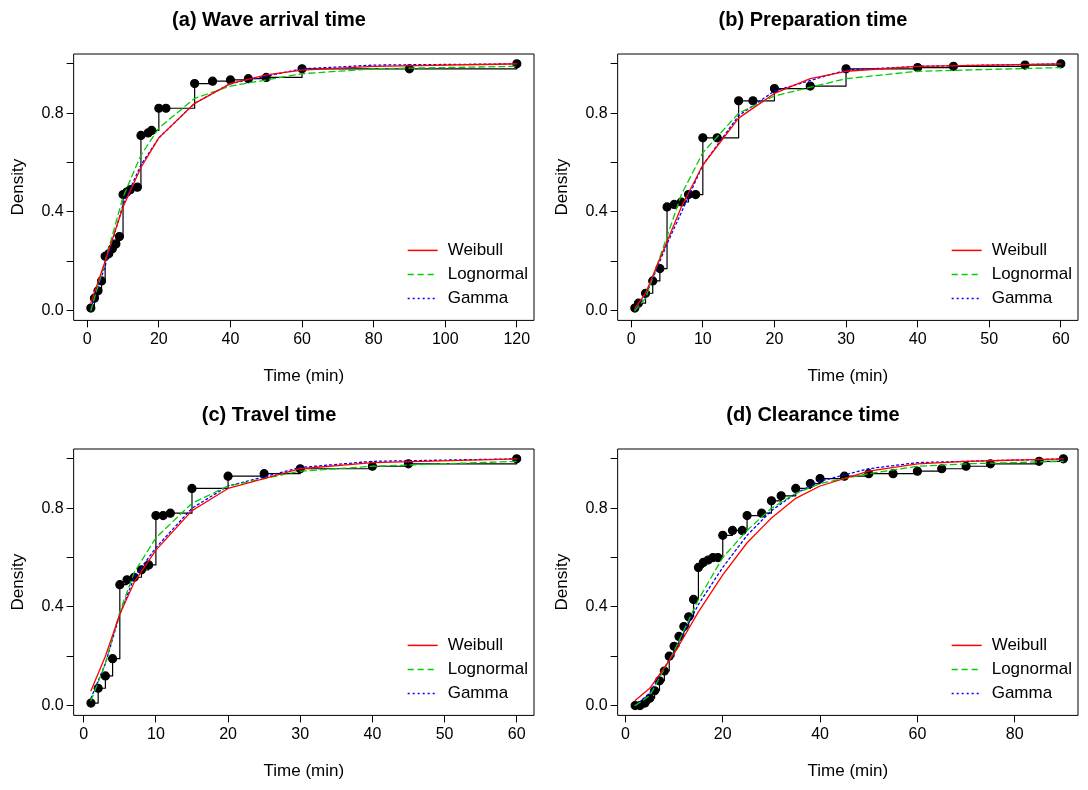 Image resolution: width=1088 pixels, height=790 pixels. I want to click on chart-title: (a) Wave arrival time, so click(269, 18).